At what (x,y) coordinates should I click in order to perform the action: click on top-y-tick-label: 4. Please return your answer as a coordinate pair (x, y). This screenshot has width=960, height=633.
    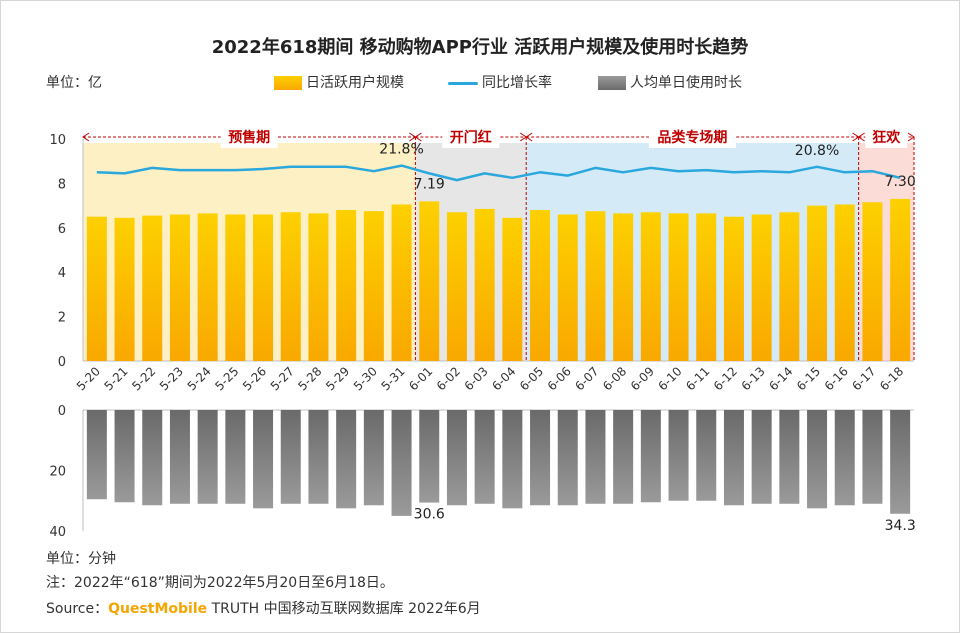
    Looking at the image, I should click on (62, 273).